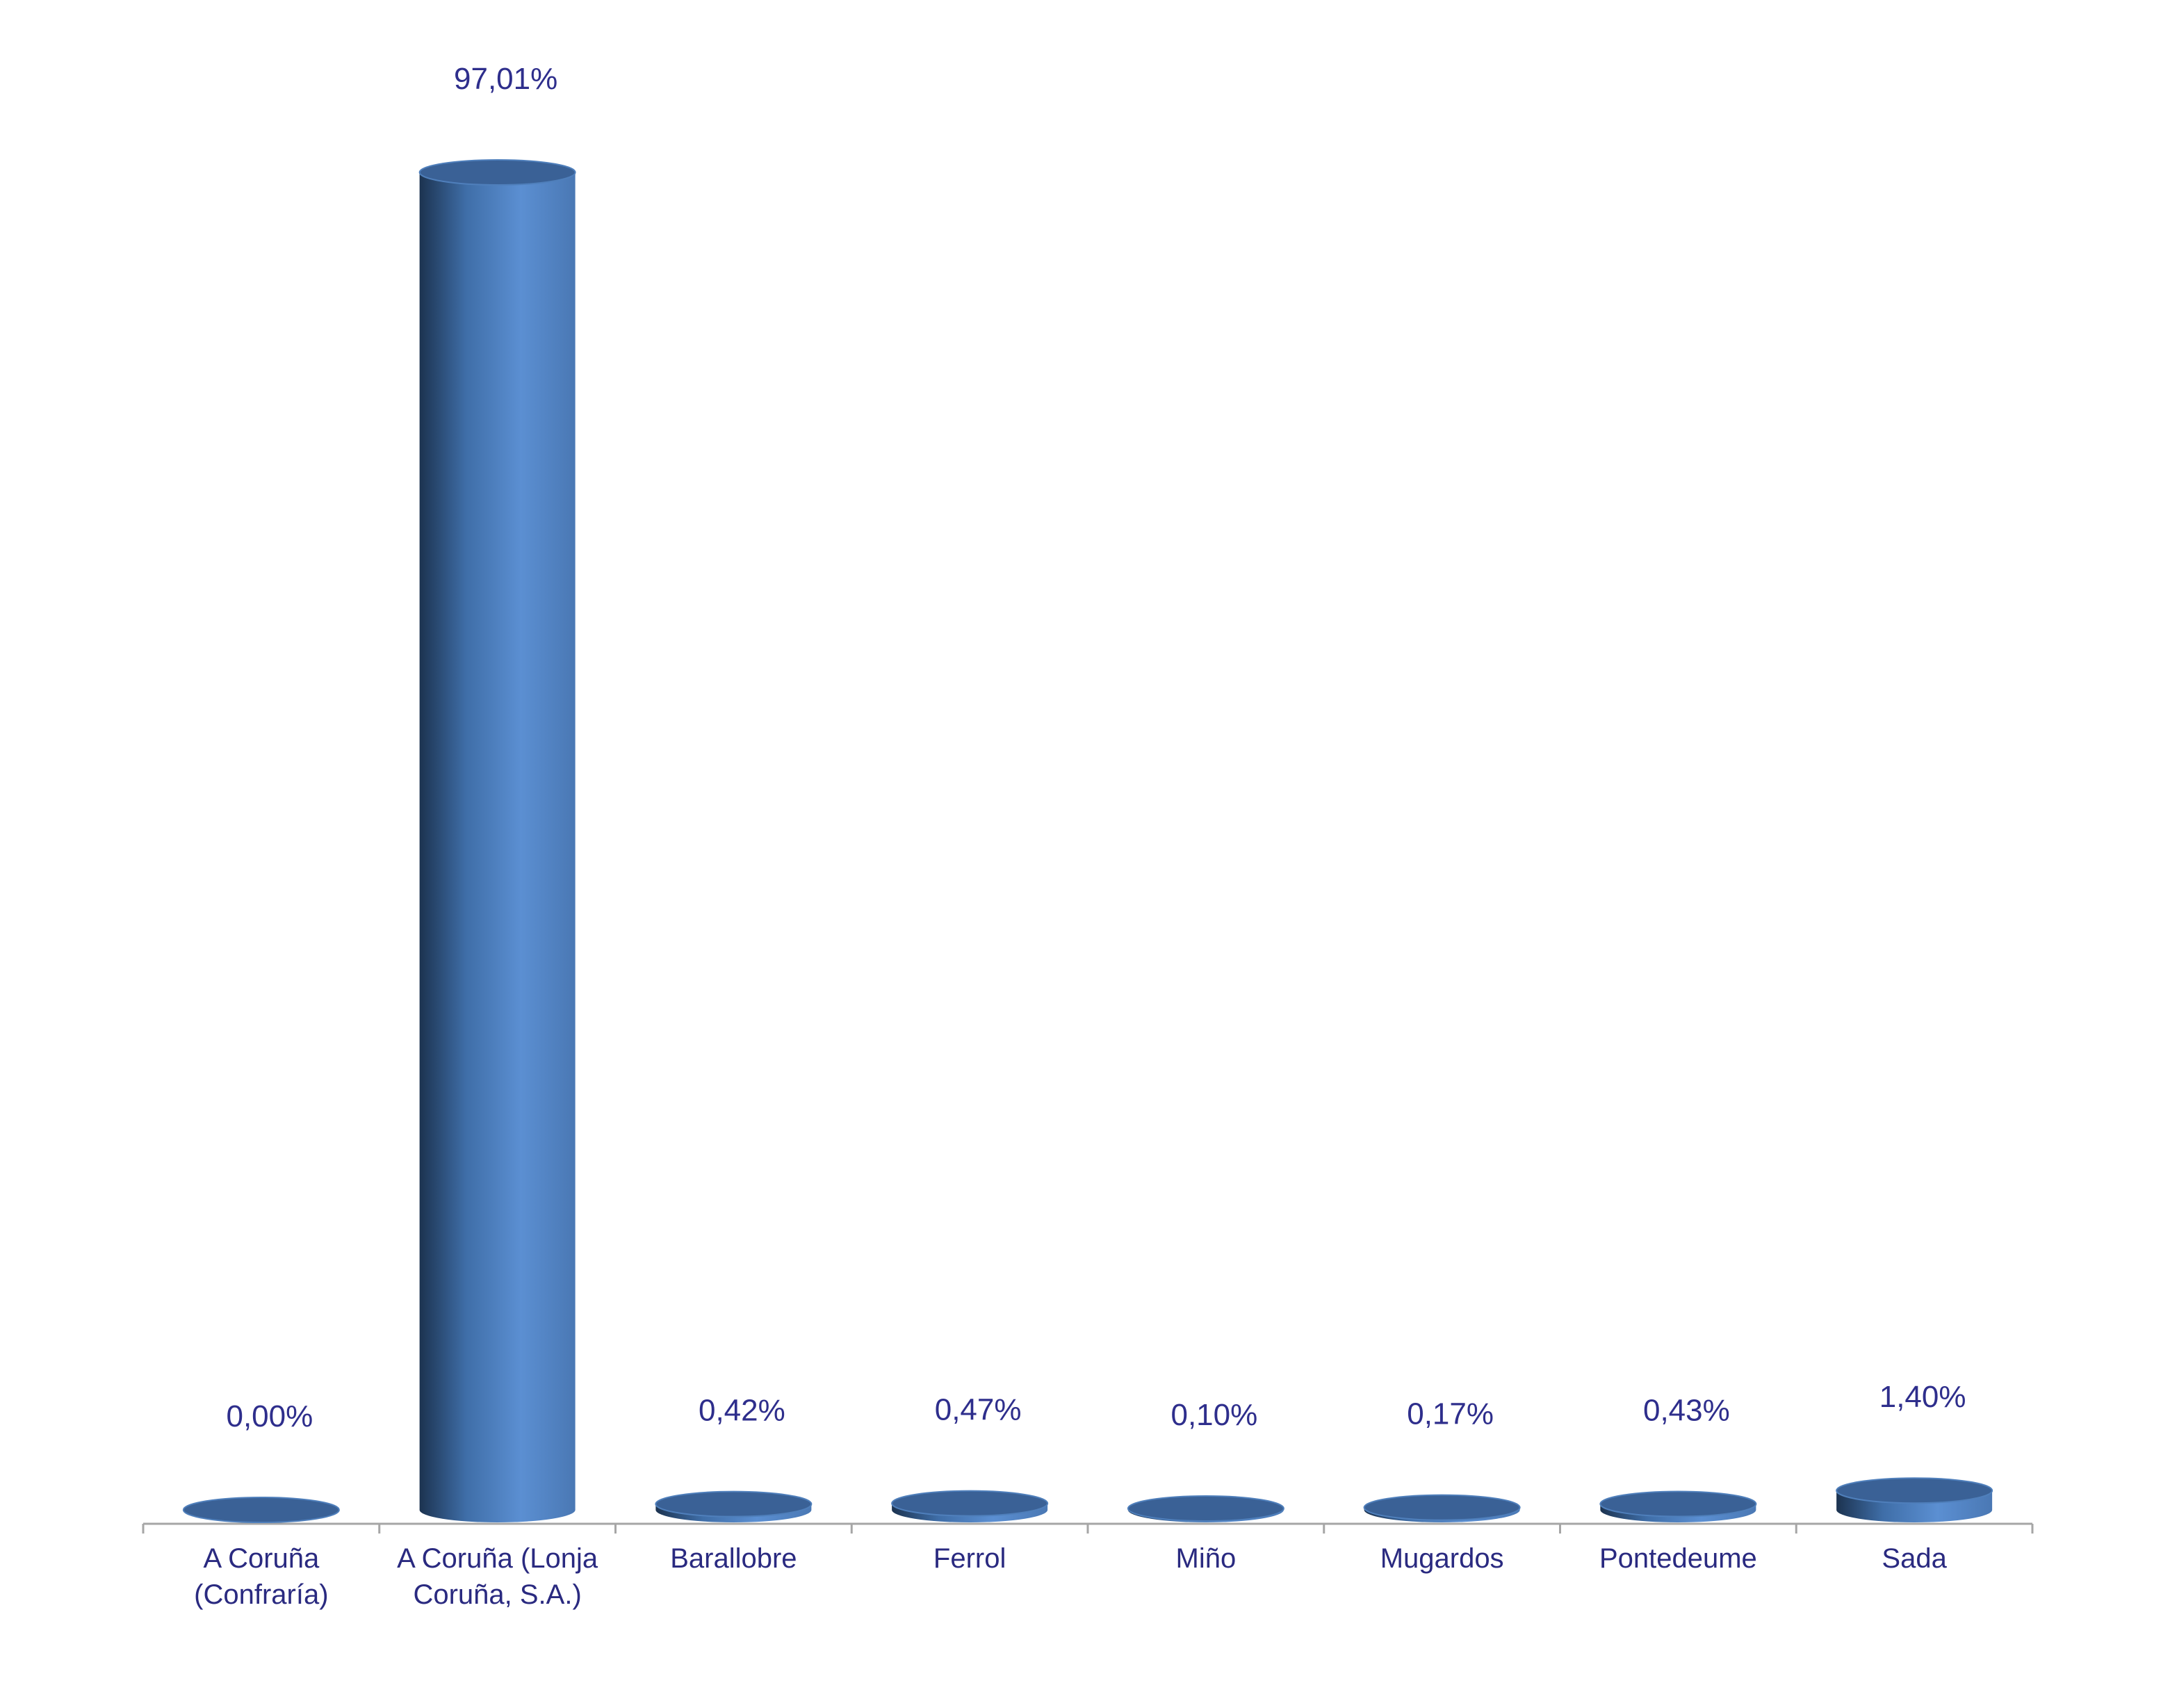 This screenshot has height=1708, width=2170. Describe the element at coordinates (969, 1559) in the screenshot. I see `x-tick-label: Ferrol` at that location.